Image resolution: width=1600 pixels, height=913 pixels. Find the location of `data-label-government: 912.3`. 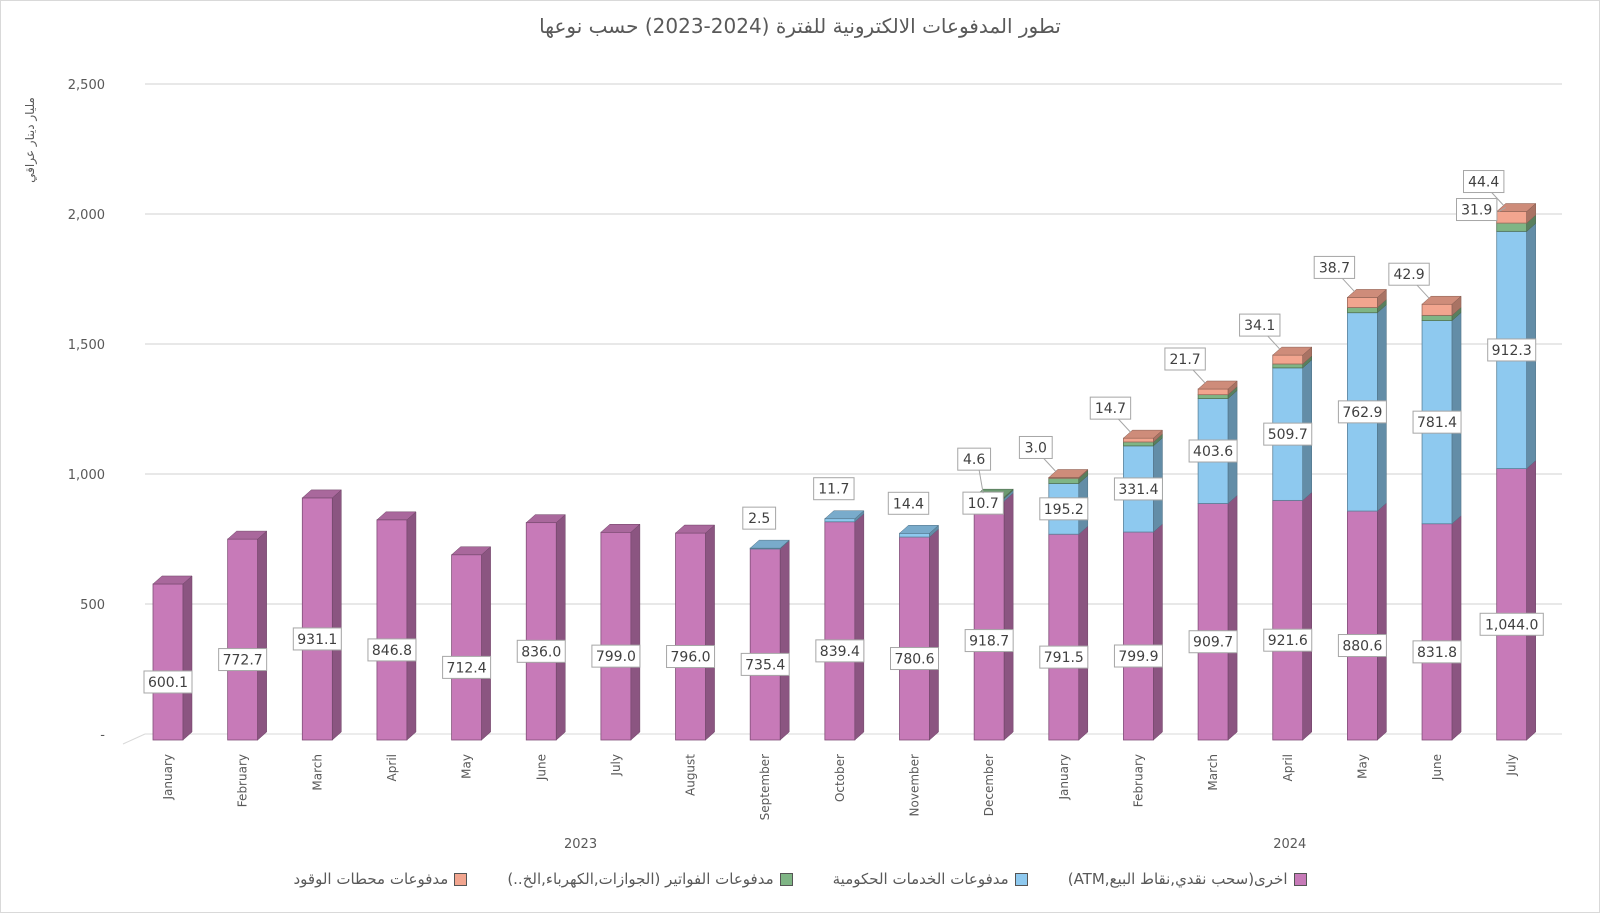

data-label-government: 912.3 is located at coordinates (1512, 351).